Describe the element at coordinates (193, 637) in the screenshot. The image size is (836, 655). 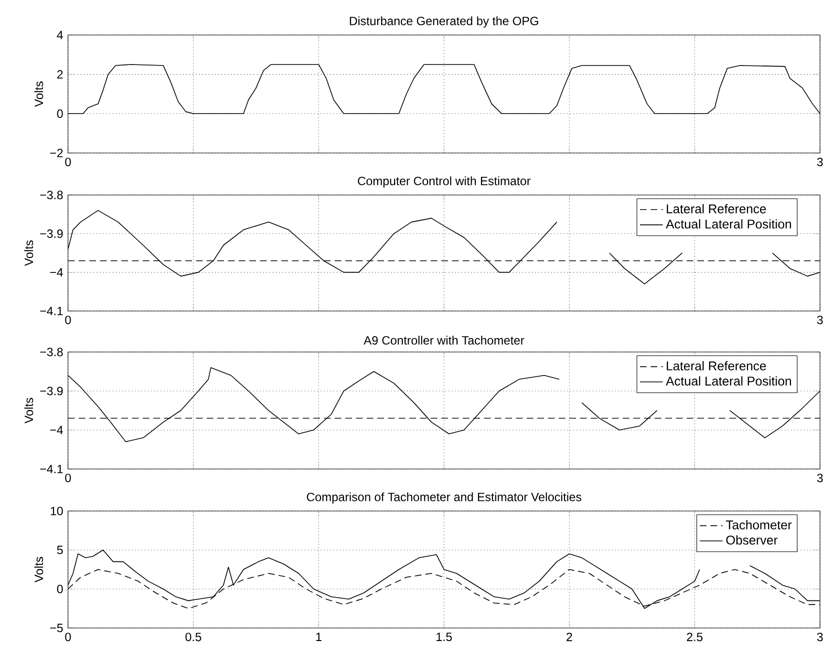
I see `x-tick-label: 0.5` at that location.